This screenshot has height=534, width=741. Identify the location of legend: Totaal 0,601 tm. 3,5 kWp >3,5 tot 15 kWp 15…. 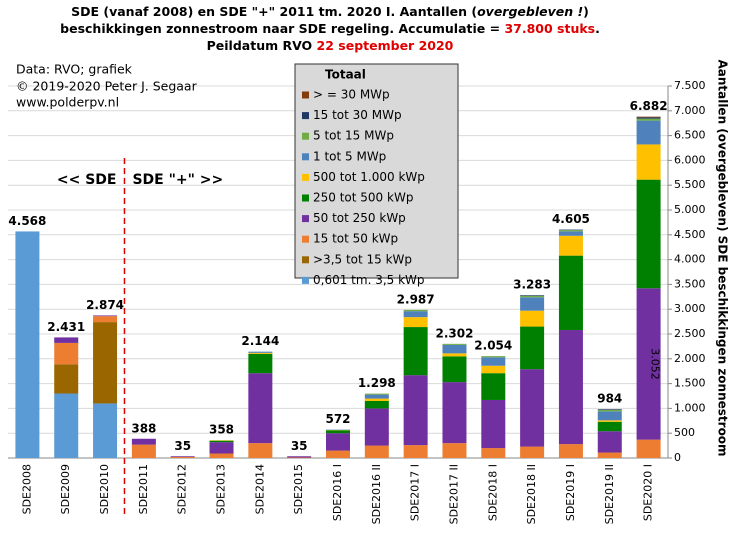
(376, 175).